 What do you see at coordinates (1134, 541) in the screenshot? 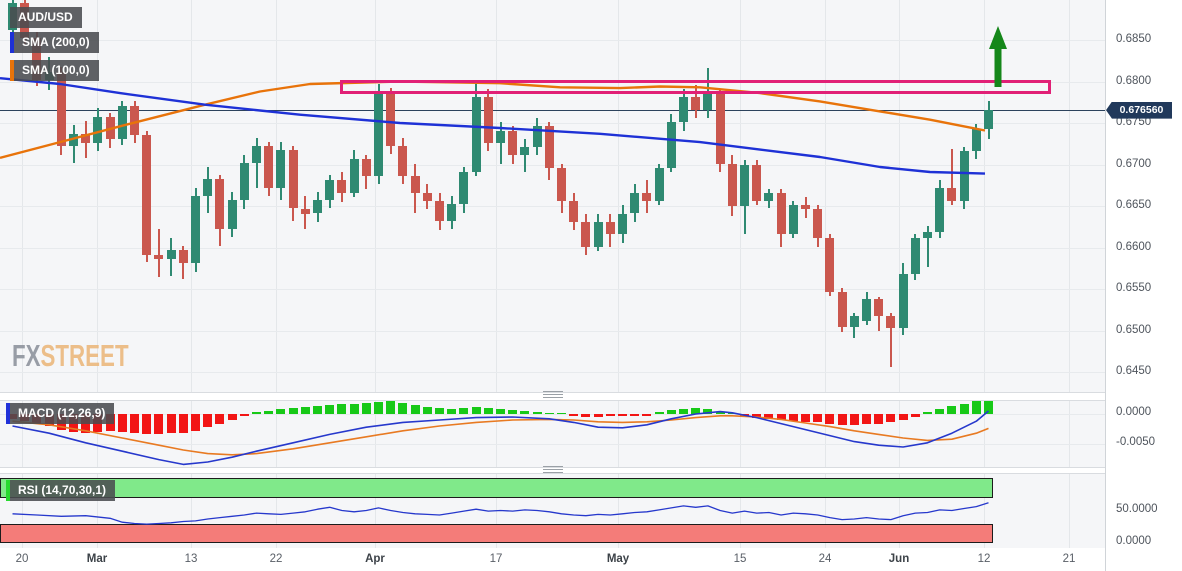
I see `rsi-axis-label: 0.0000` at bounding box center [1134, 541].